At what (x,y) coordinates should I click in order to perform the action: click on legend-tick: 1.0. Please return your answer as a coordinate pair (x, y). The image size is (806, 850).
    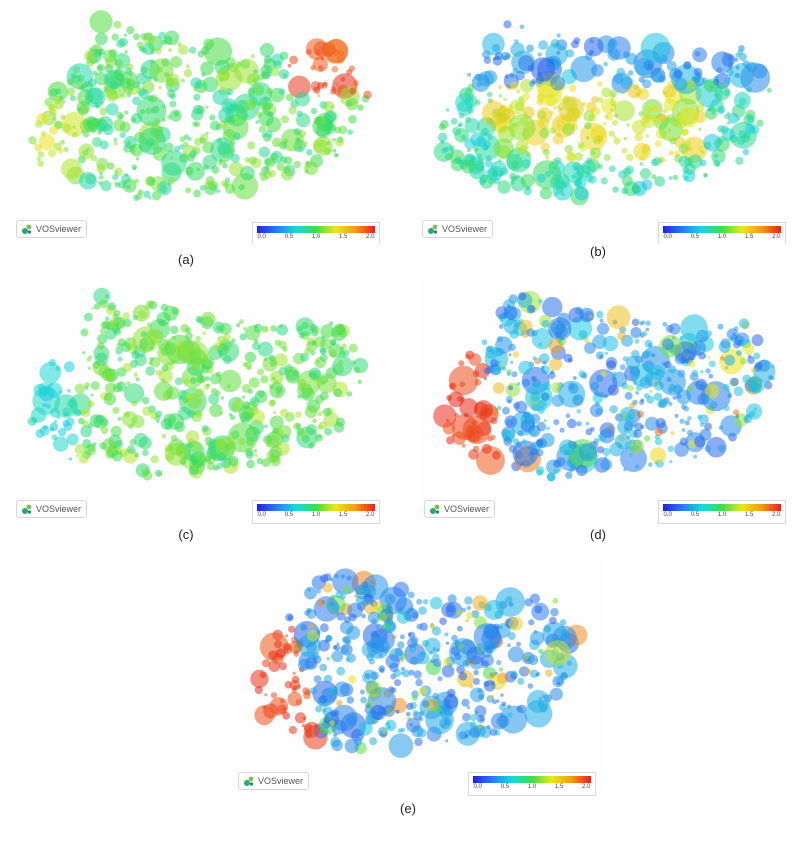
    Looking at the image, I should click on (316, 237).